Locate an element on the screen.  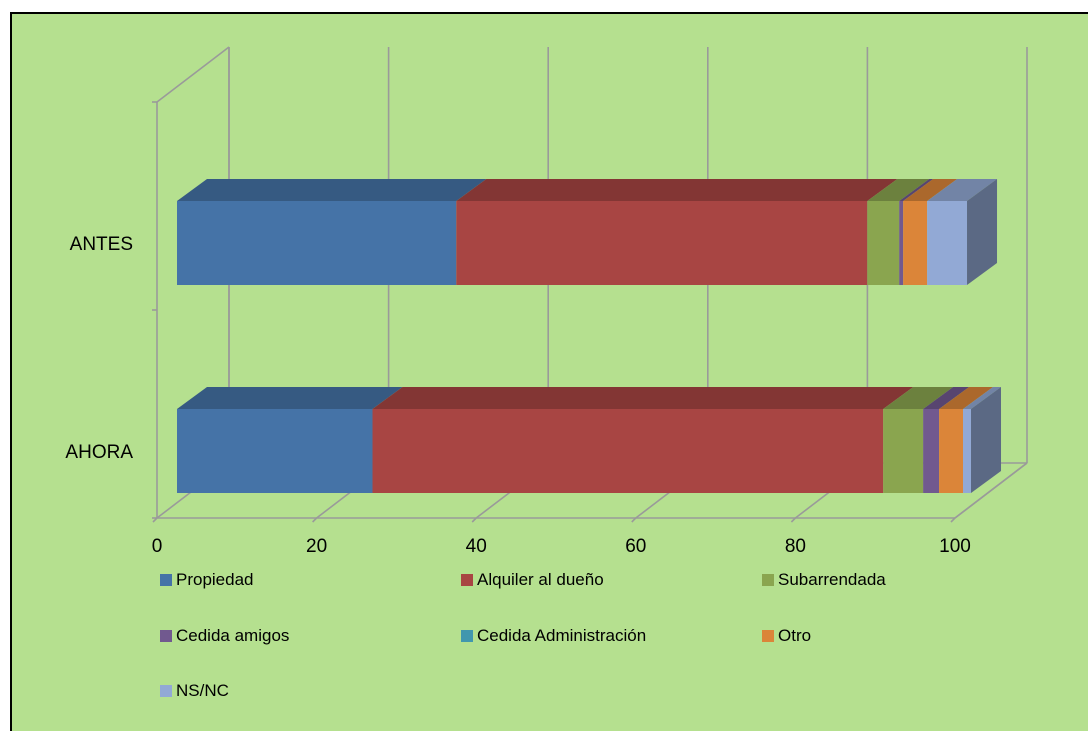
legend-label: Propiedad is located at coordinates (215, 579).